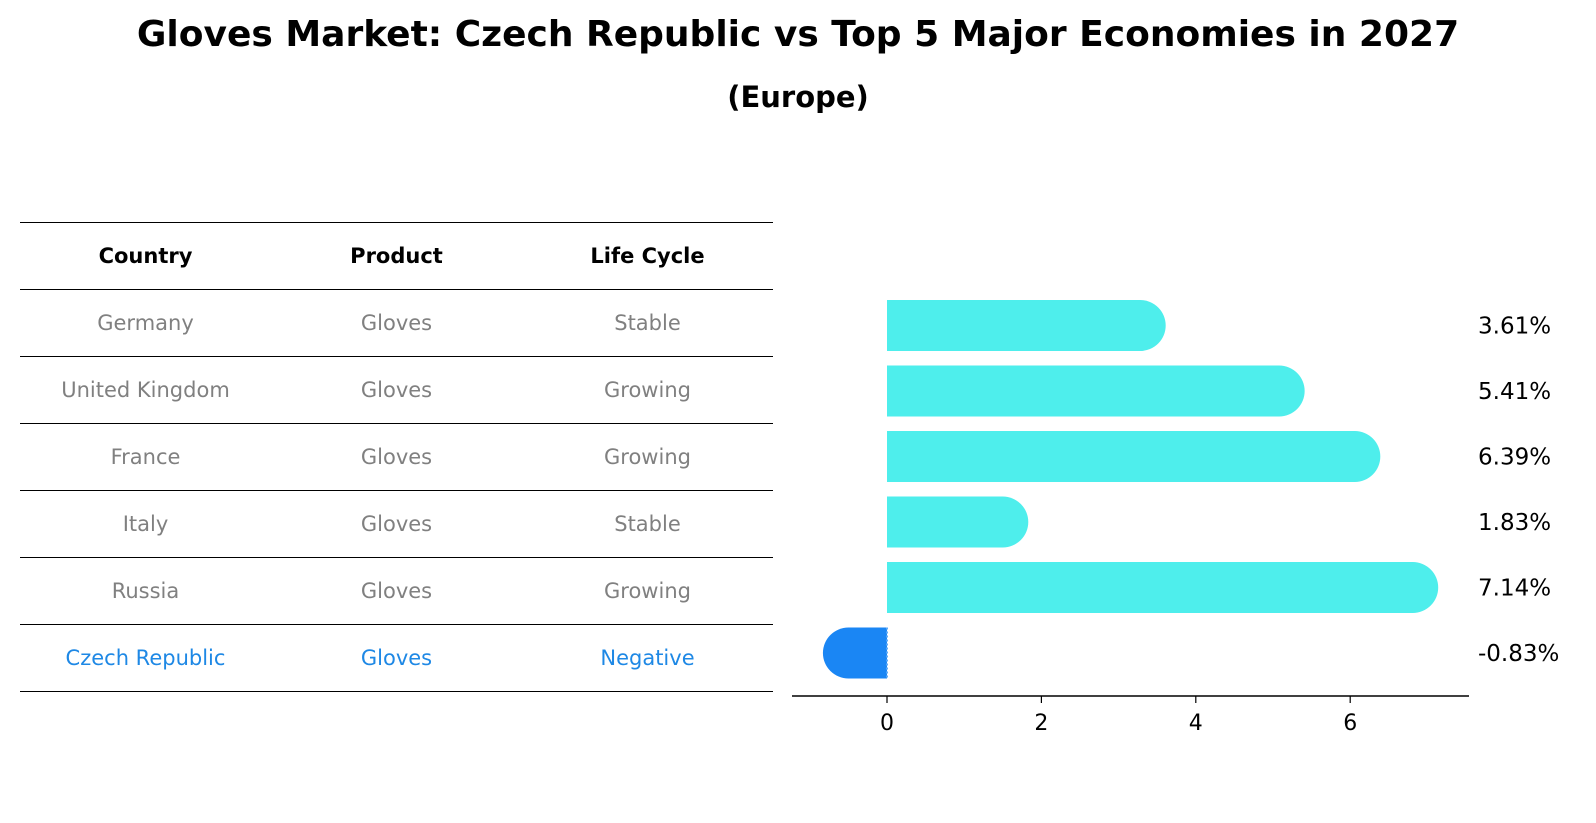 The width and height of the screenshot is (1596, 823). Describe the element at coordinates (145, 457) in the screenshot. I see `cell-country: France` at that location.